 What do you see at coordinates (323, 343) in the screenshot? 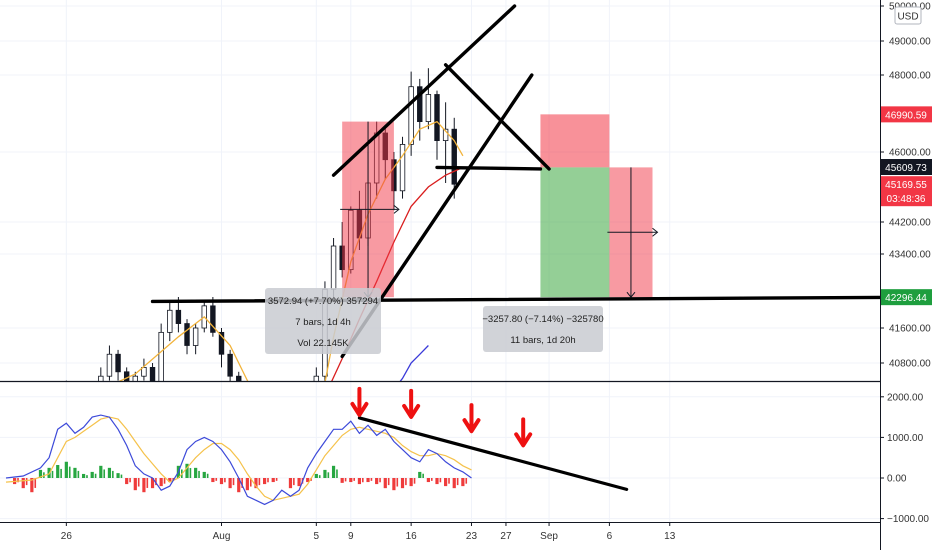
I see `info-box-line: Vol 22.145K` at bounding box center [323, 343].